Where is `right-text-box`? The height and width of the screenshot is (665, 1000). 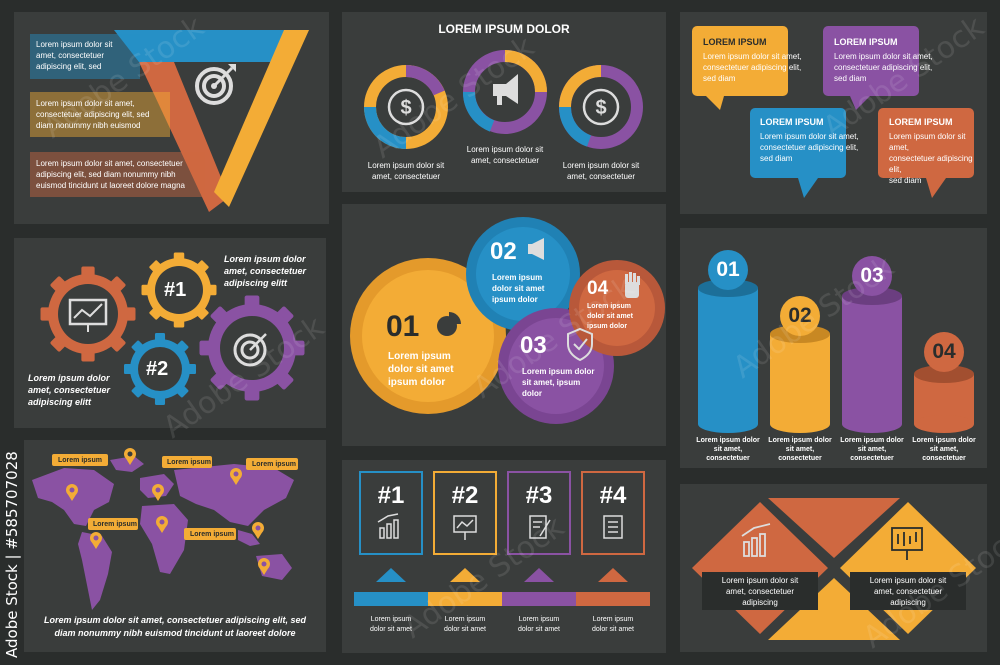
right-text-box is located at coordinates (908, 591).